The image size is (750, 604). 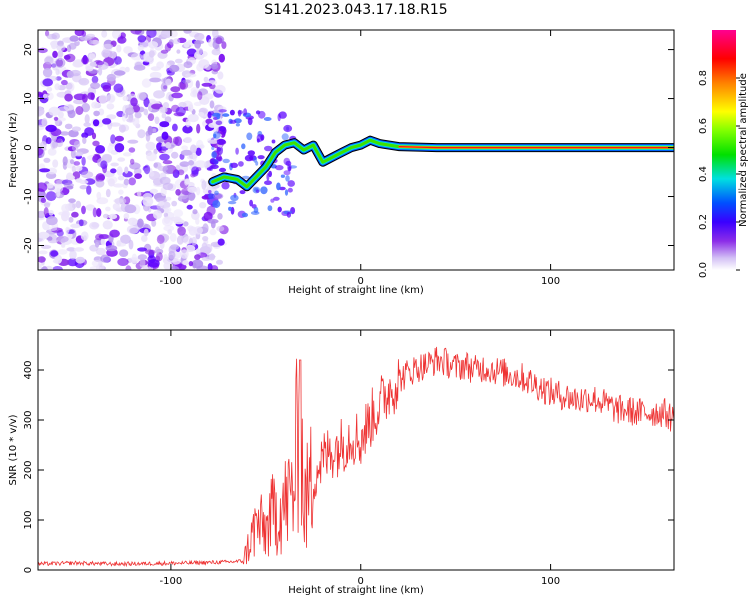 I want to click on y-tick-label: 10, so click(x=28, y=98).